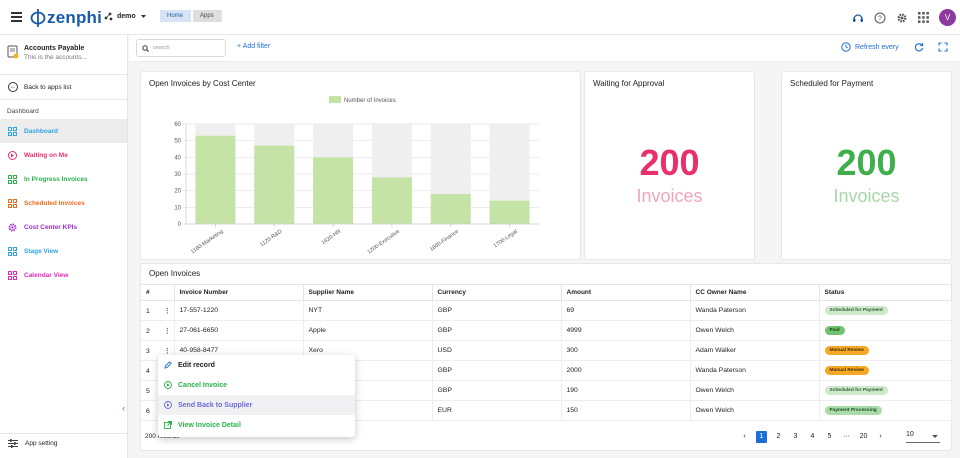 The width and height of the screenshot is (960, 458). I want to click on search-input: search, so click(181, 48).